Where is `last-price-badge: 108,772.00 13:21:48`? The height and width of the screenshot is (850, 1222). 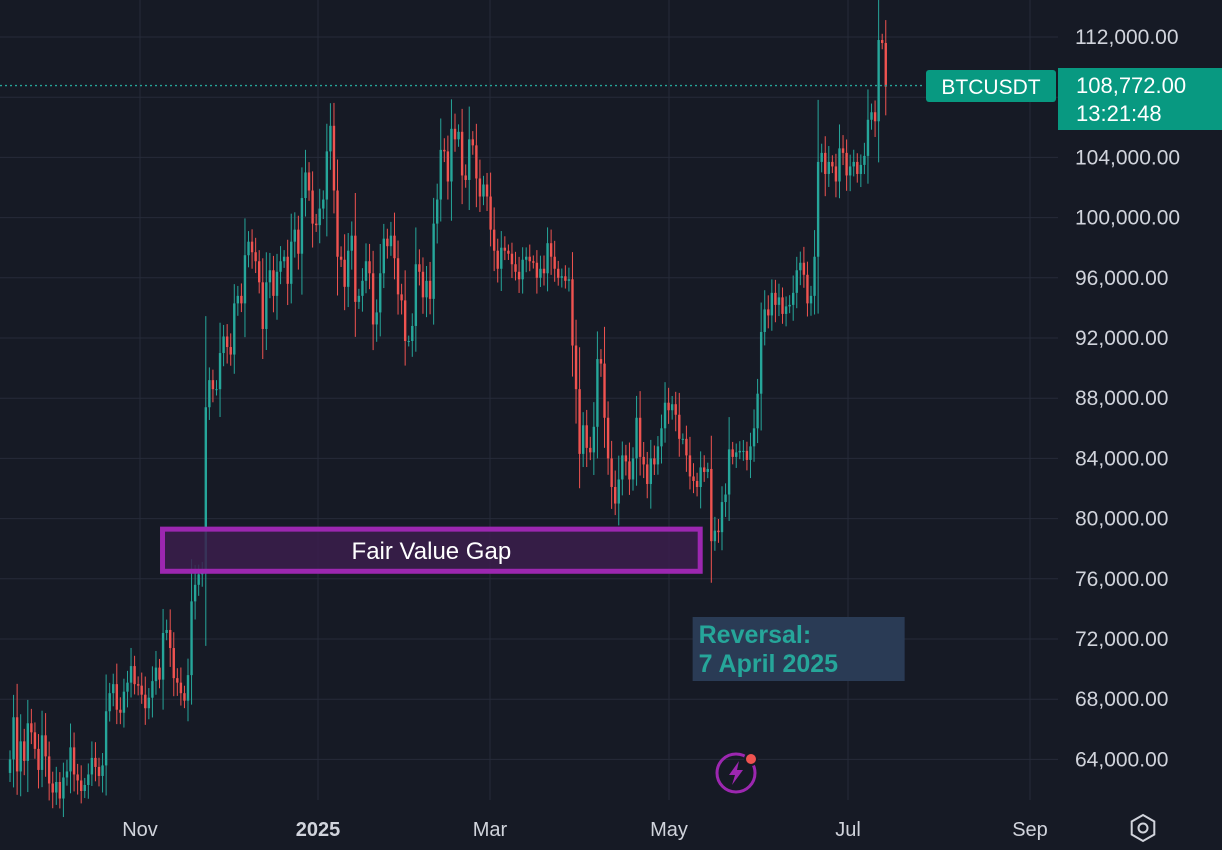 last-price-badge: 108,772.00 13:21:48 is located at coordinates (1140, 99).